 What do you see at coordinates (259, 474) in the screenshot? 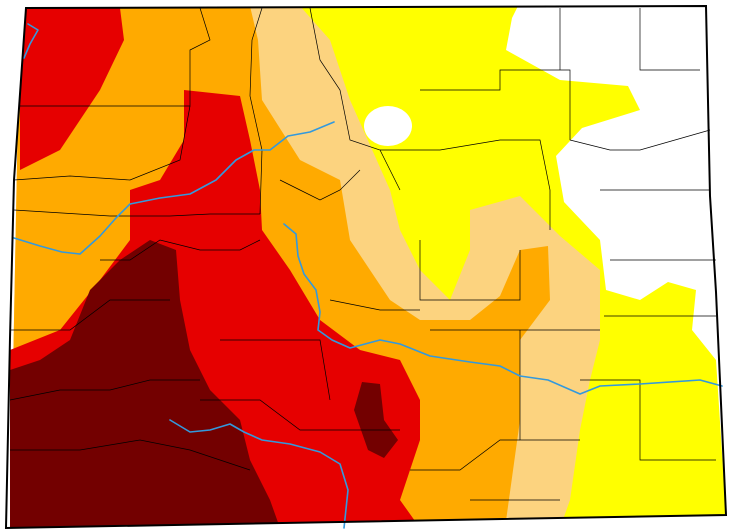
I see `river-rio-grande` at bounding box center [259, 474].